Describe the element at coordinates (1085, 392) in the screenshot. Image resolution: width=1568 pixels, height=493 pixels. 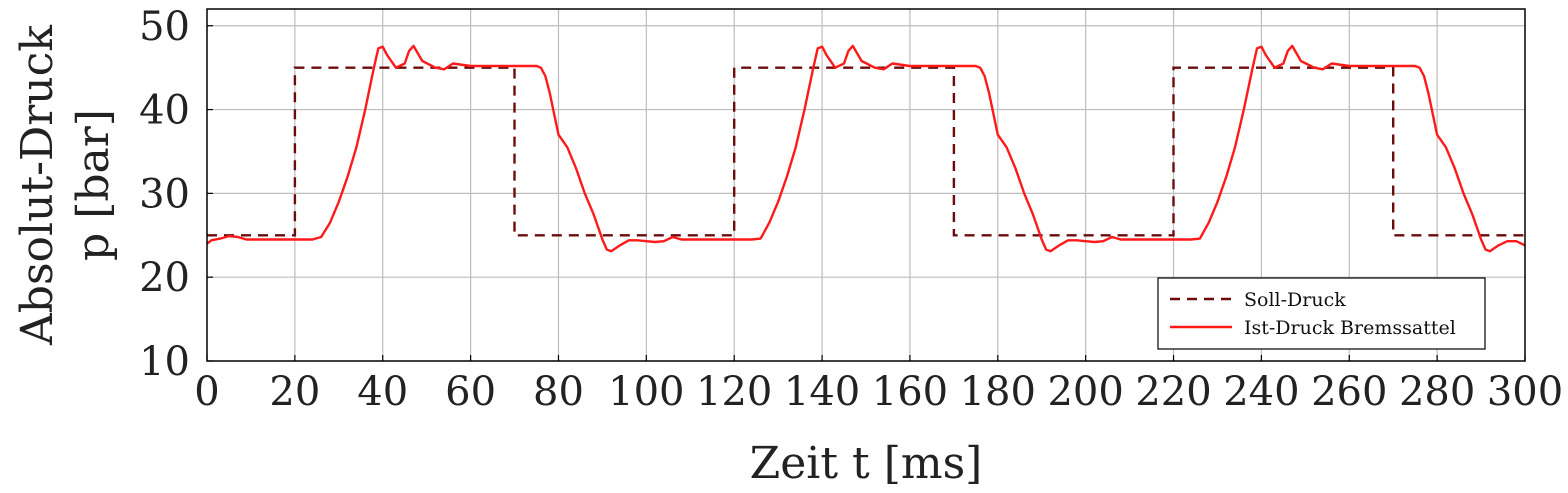
I see `x-tick-label: 200` at that location.